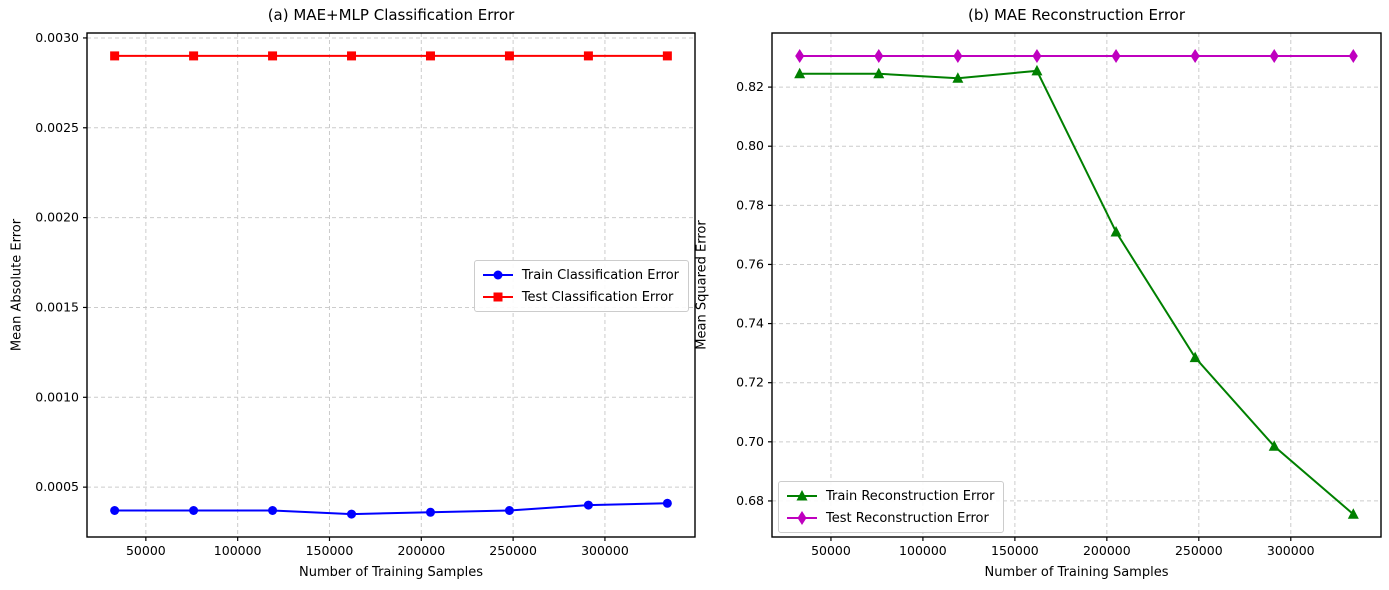  What do you see at coordinates (702, 285) in the screenshot?
I see `y-axis-label-reconstruction: Mean Squared Error` at bounding box center [702, 285].